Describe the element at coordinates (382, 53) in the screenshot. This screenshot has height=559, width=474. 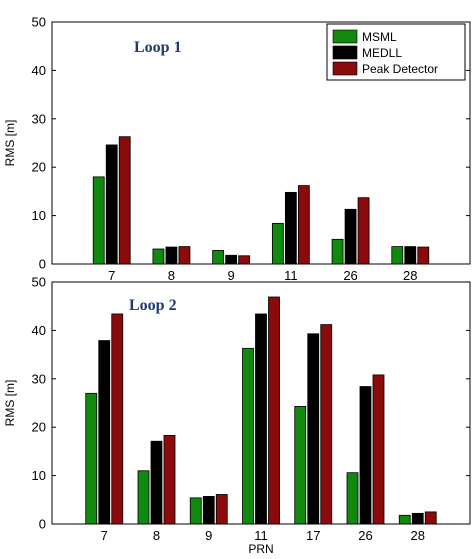
I see `legend-label: MEDLL` at that location.